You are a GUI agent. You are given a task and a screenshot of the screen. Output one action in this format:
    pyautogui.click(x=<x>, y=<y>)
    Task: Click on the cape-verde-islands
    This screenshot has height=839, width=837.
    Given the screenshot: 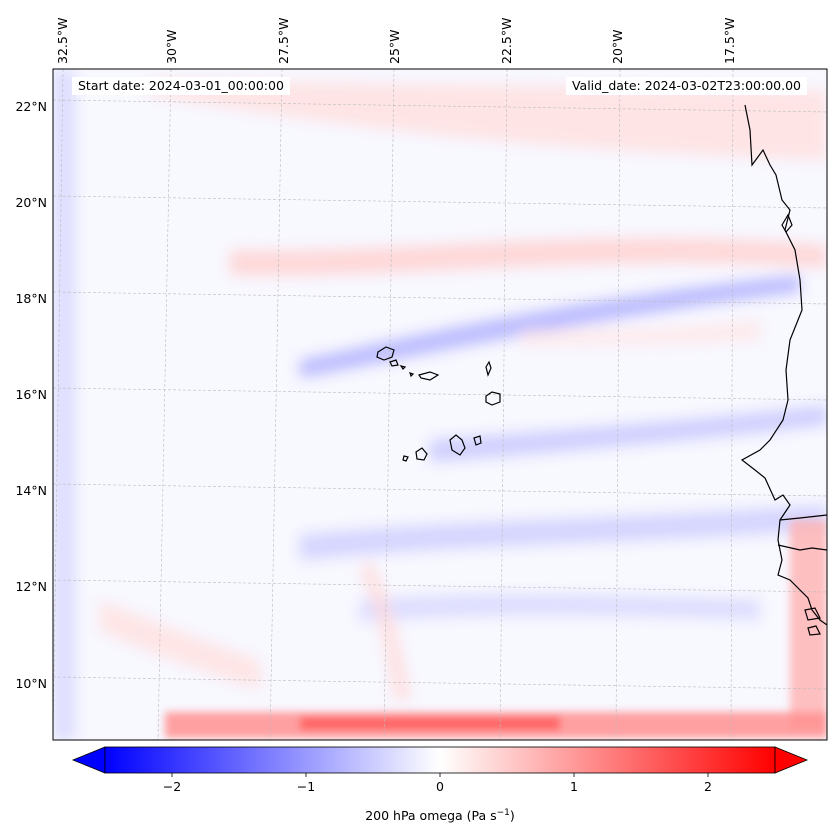 What is the action you would take?
    pyautogui.click(x=438, y=404)
    